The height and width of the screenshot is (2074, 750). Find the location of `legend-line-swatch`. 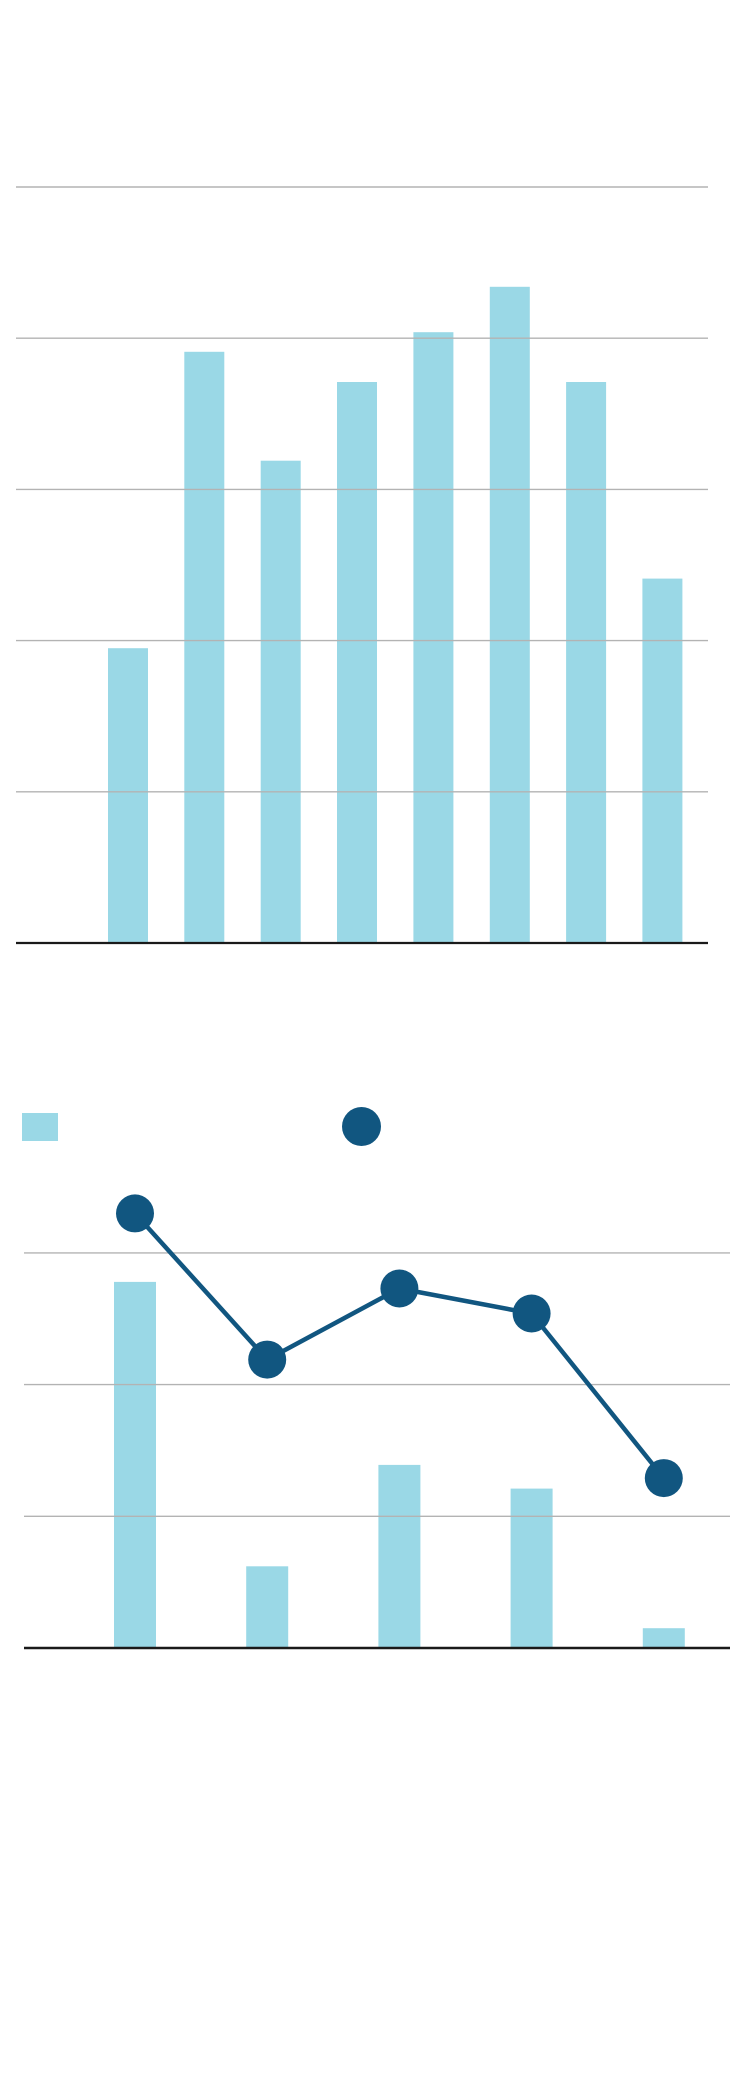

legend-line-swatch is located at coordinates (361, 1126).